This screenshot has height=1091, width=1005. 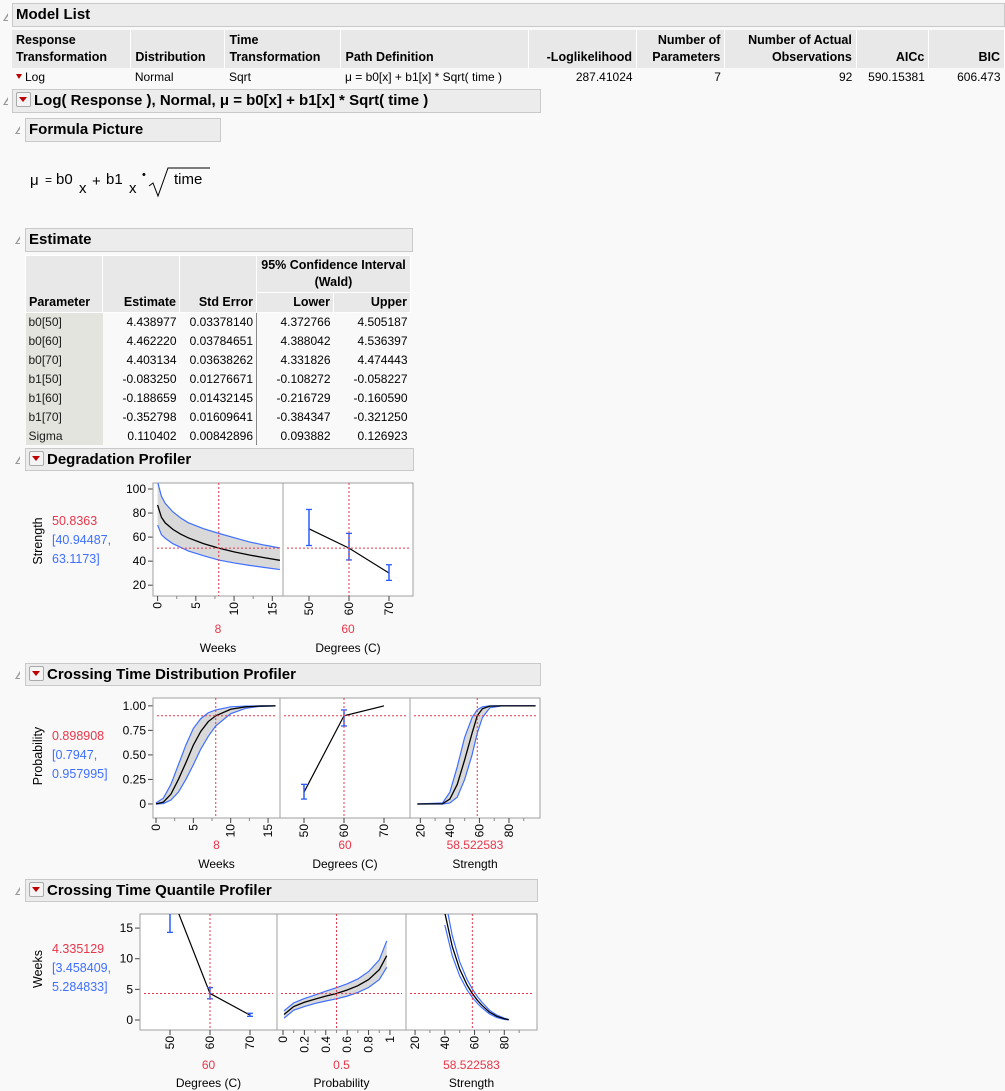 What do you see at coordinates (17, 130) in the screenshot?
I see `formula-disclosure-icon` at bounding box center [17, 130].